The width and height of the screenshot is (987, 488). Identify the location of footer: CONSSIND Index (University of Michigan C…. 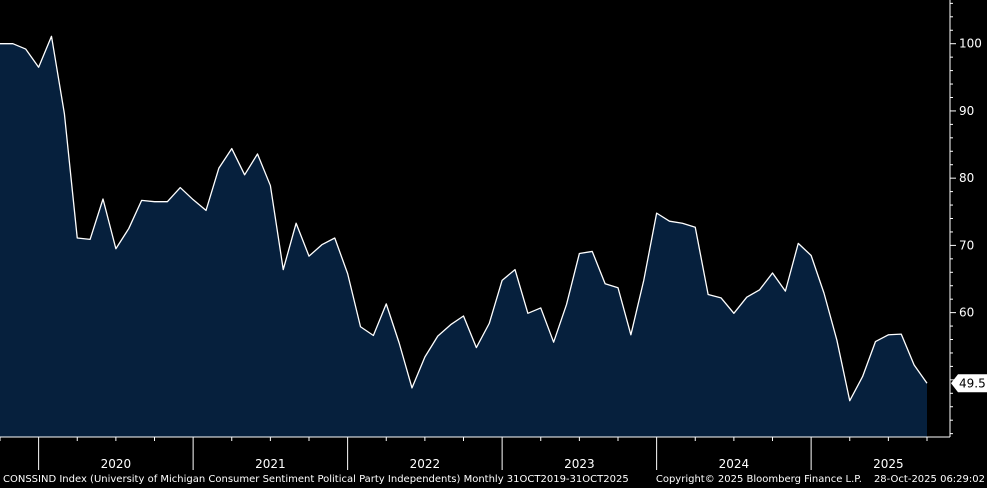
(495, 480).